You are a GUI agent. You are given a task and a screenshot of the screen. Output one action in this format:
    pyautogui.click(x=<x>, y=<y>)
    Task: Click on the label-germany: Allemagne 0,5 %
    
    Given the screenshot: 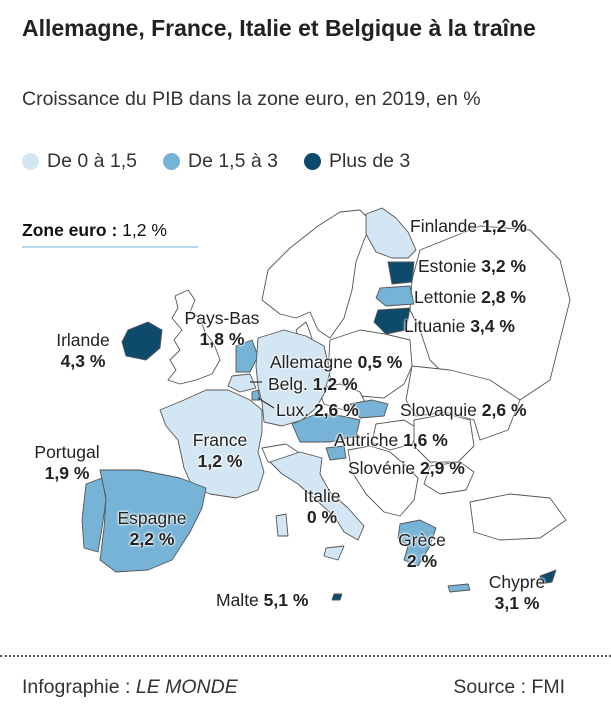 What is the action you would take?
    pyautogui.click(x=336, y=362)
    